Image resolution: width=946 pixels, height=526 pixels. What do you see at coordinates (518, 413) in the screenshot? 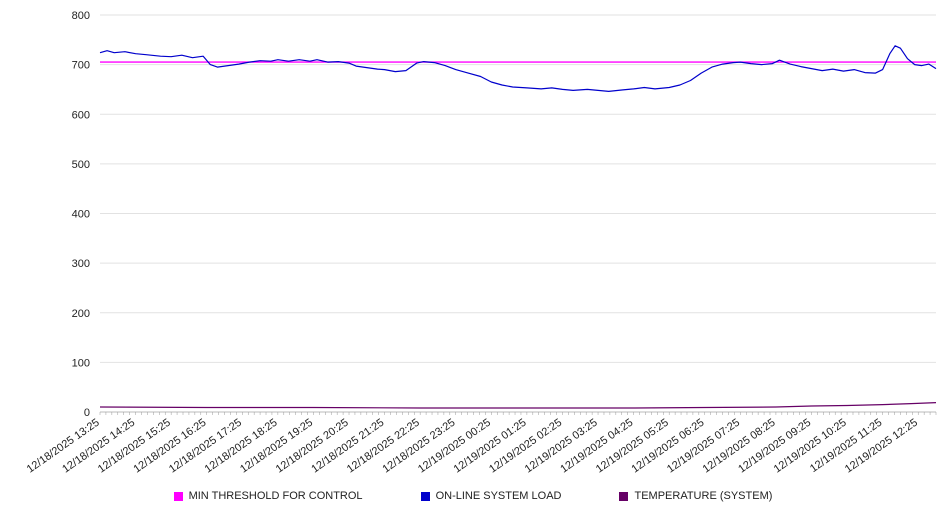
I see `x-minor-ticks` at bounding box center [518, 413].